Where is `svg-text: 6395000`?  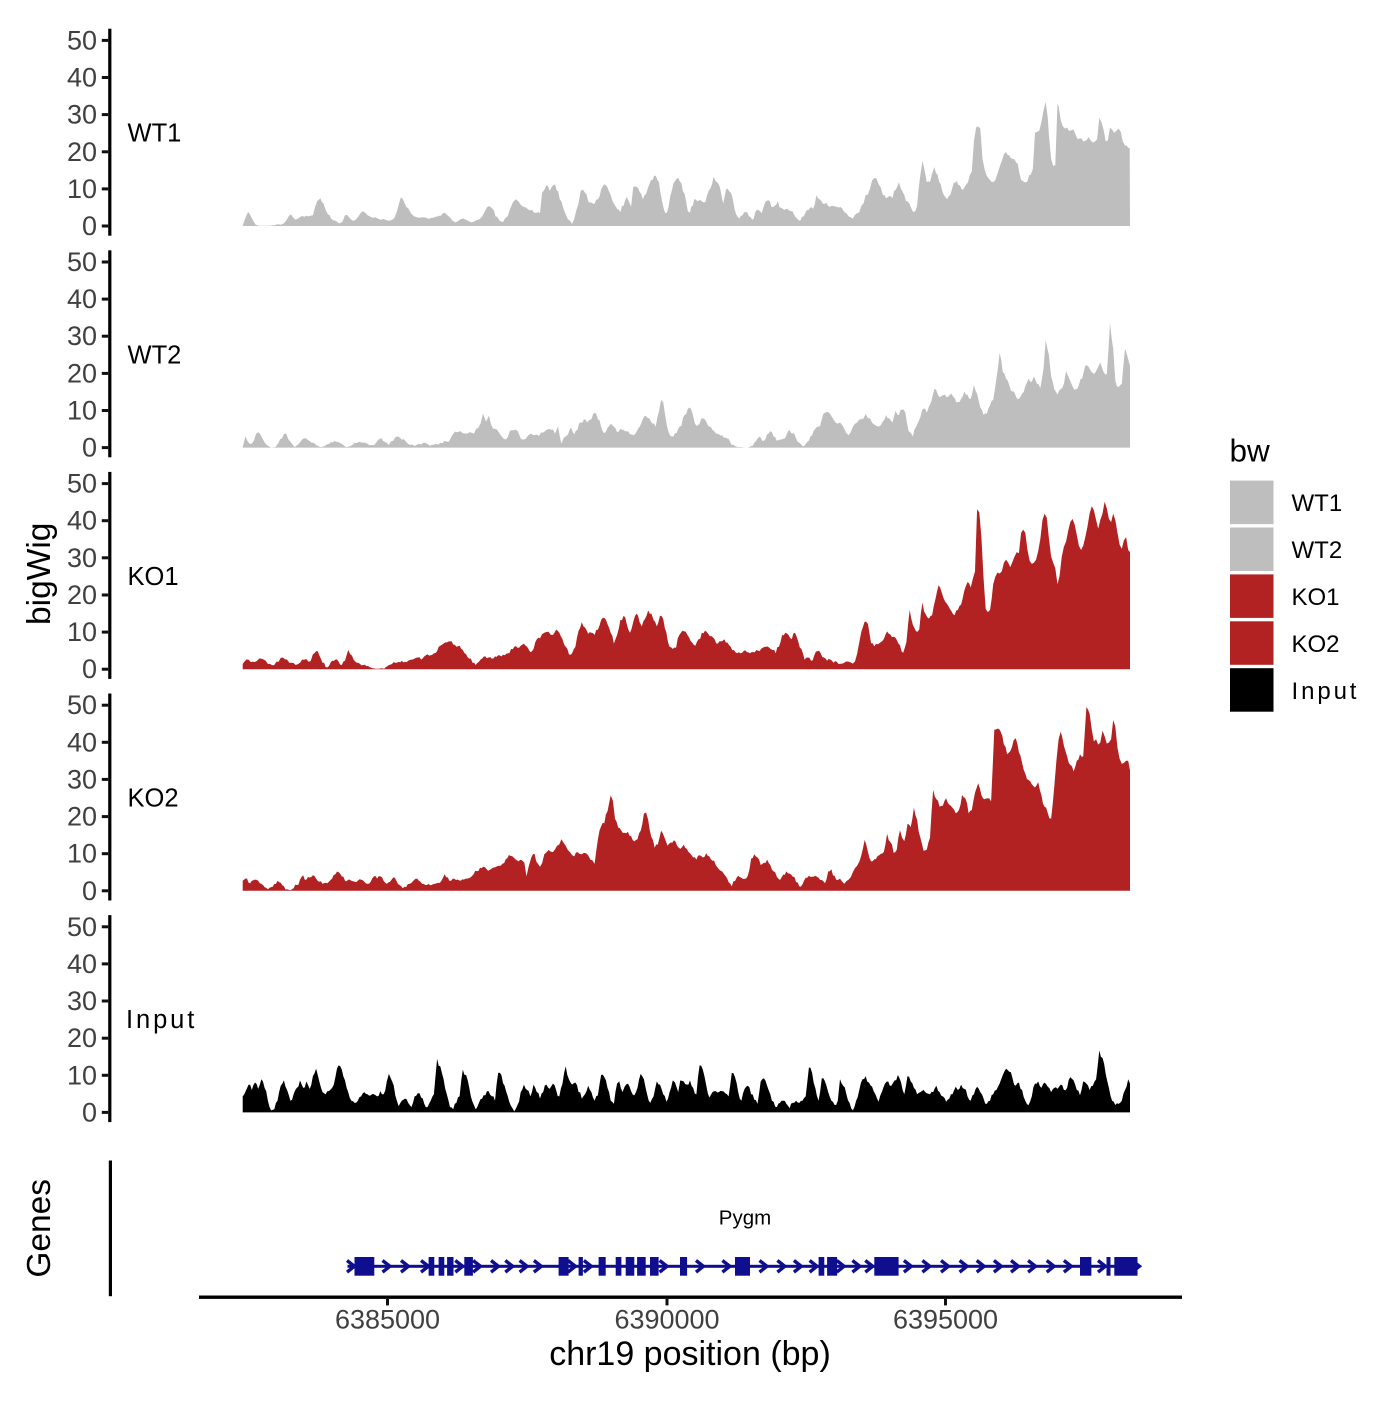 svg-text: 6395000 is located at coordinates (945, 1320).